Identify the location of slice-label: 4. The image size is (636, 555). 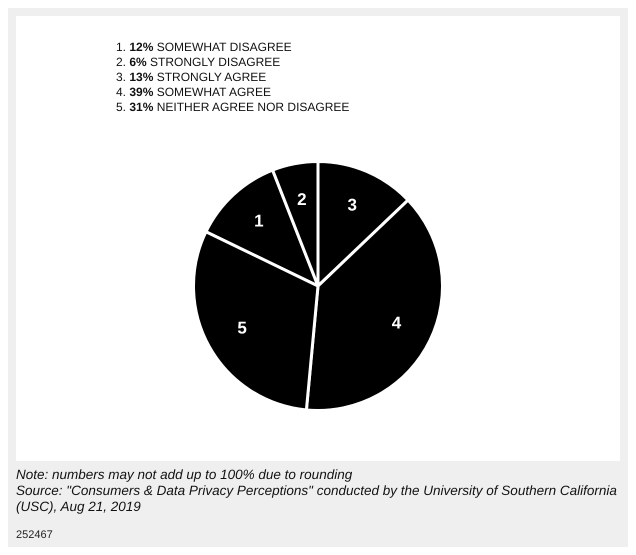
(397, 323).